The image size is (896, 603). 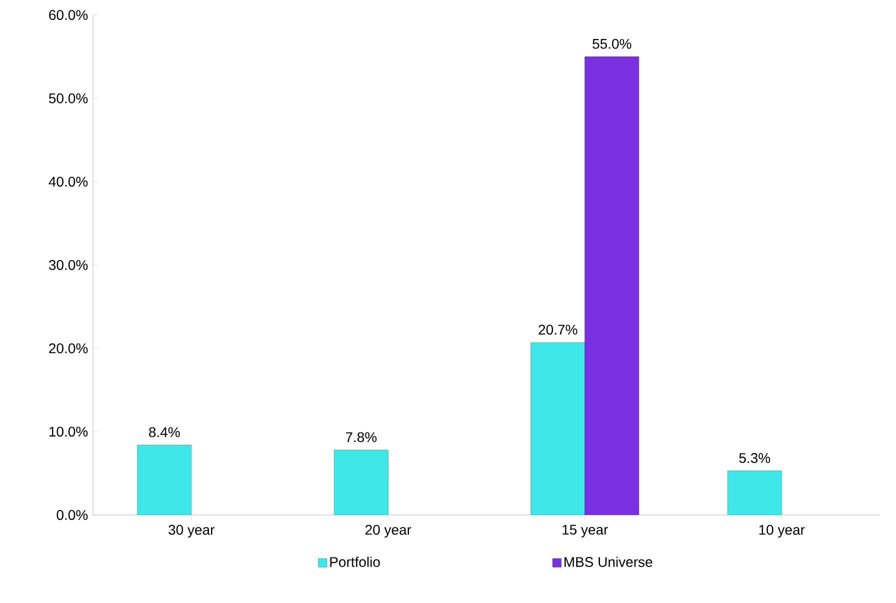 I want to click on data-label: 20.7%, so click(x=558, y=329).